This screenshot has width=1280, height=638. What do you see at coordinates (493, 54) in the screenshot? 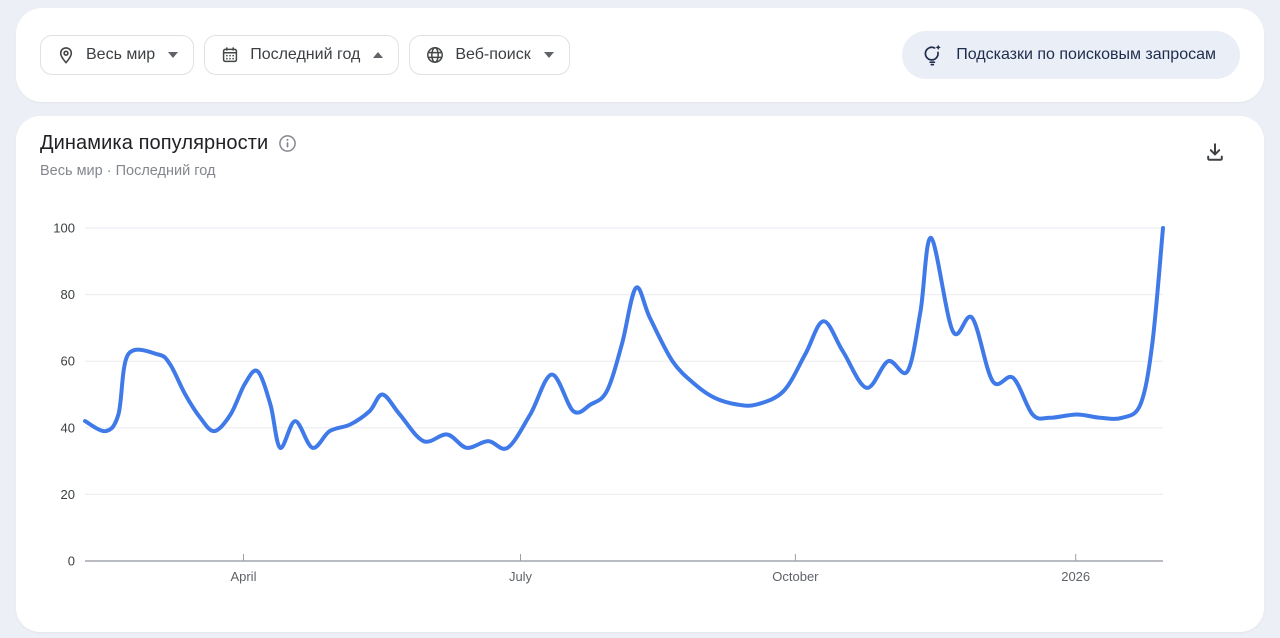
I see `filter-chip-search-type-label: Веб-поиск` at bounding box center [493, 54].